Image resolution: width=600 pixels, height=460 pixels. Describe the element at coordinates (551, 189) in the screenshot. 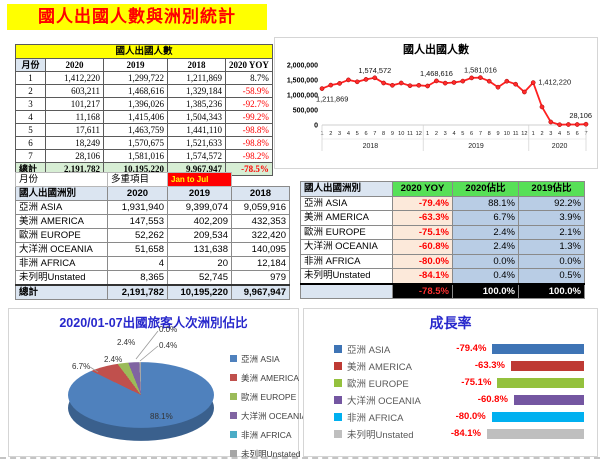

I see `col-header-share-2019: 2019佔比` at that location.